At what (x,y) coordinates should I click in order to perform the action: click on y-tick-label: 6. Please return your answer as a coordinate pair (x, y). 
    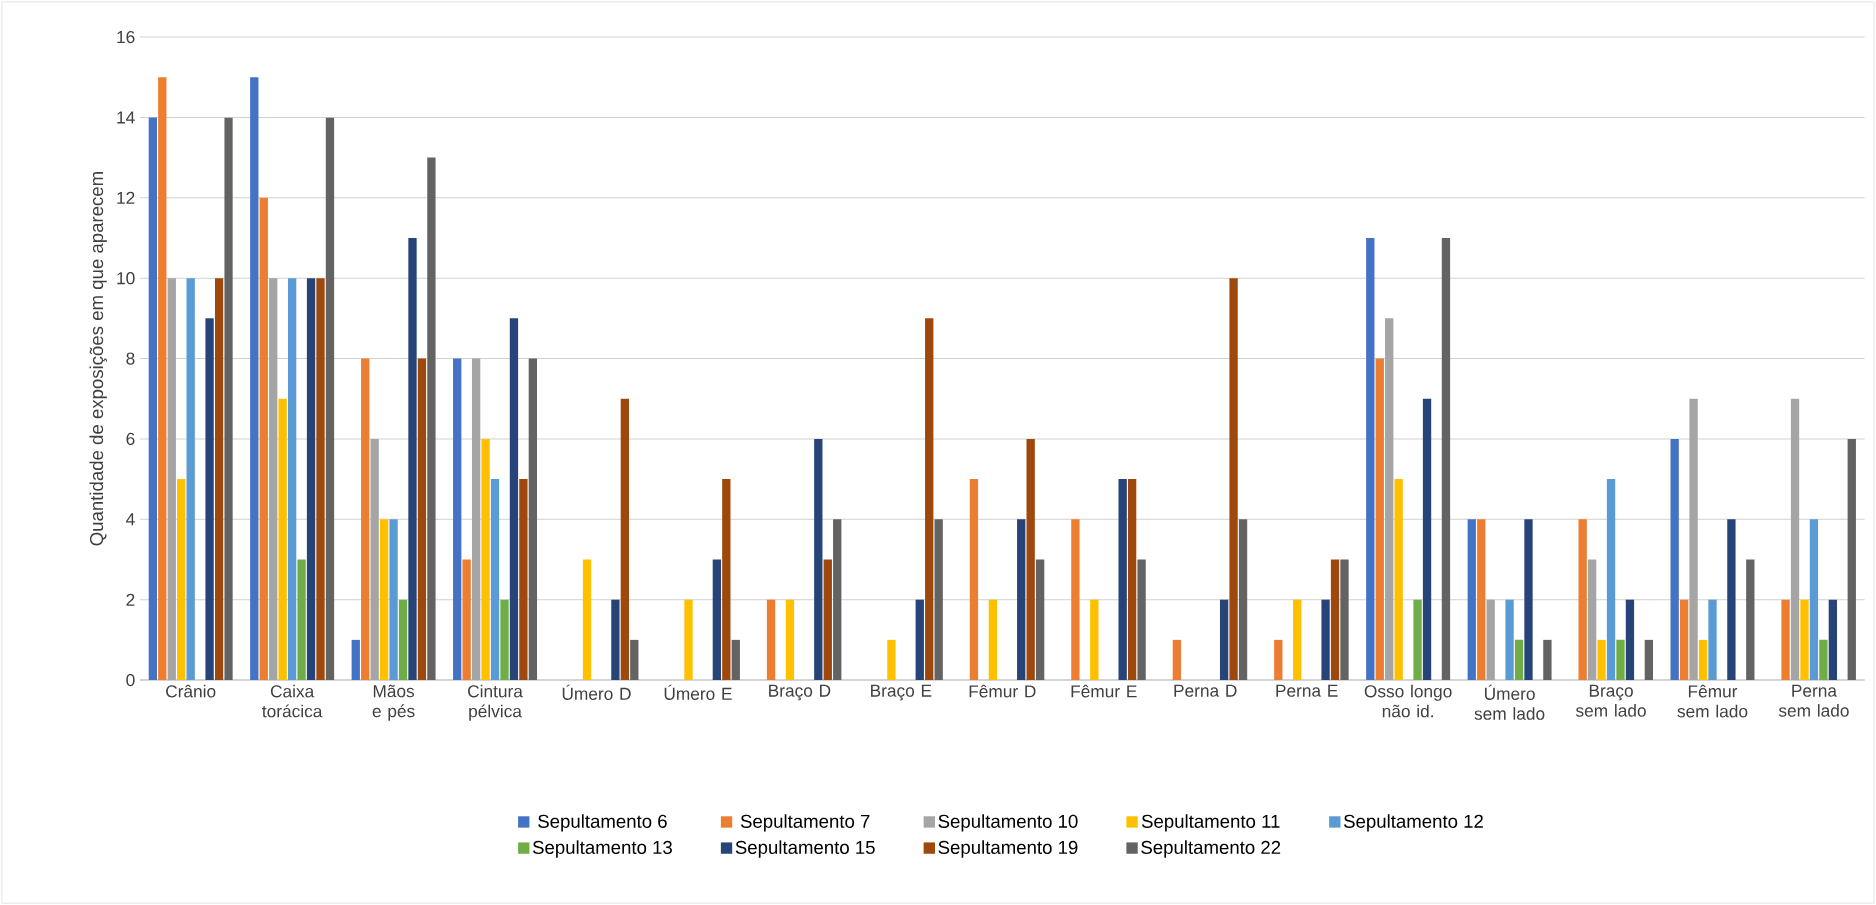
    Looking at the image, I should click on (130, 438).